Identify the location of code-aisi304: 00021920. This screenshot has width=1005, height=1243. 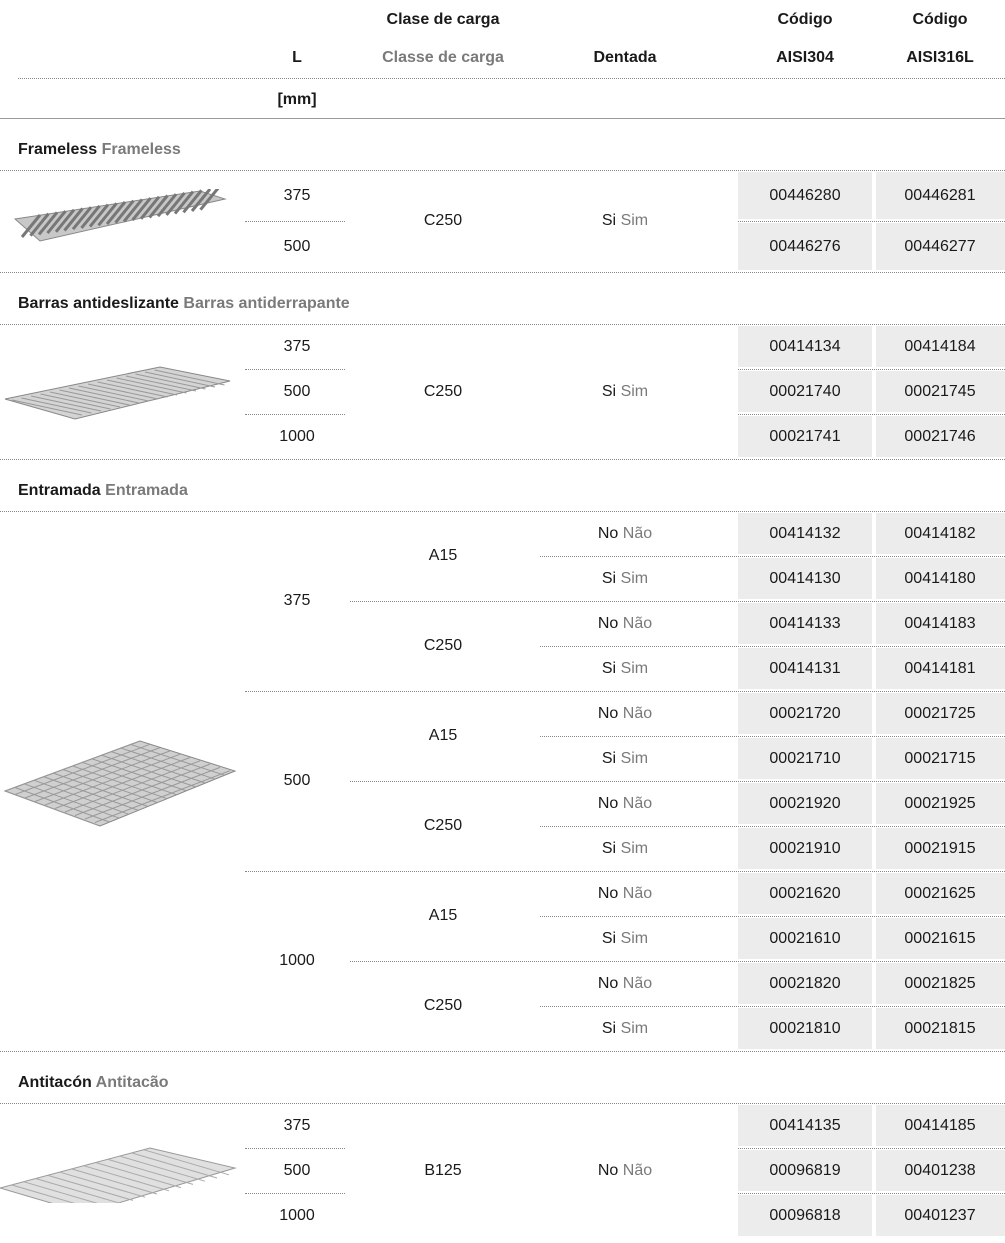
(805, 803).